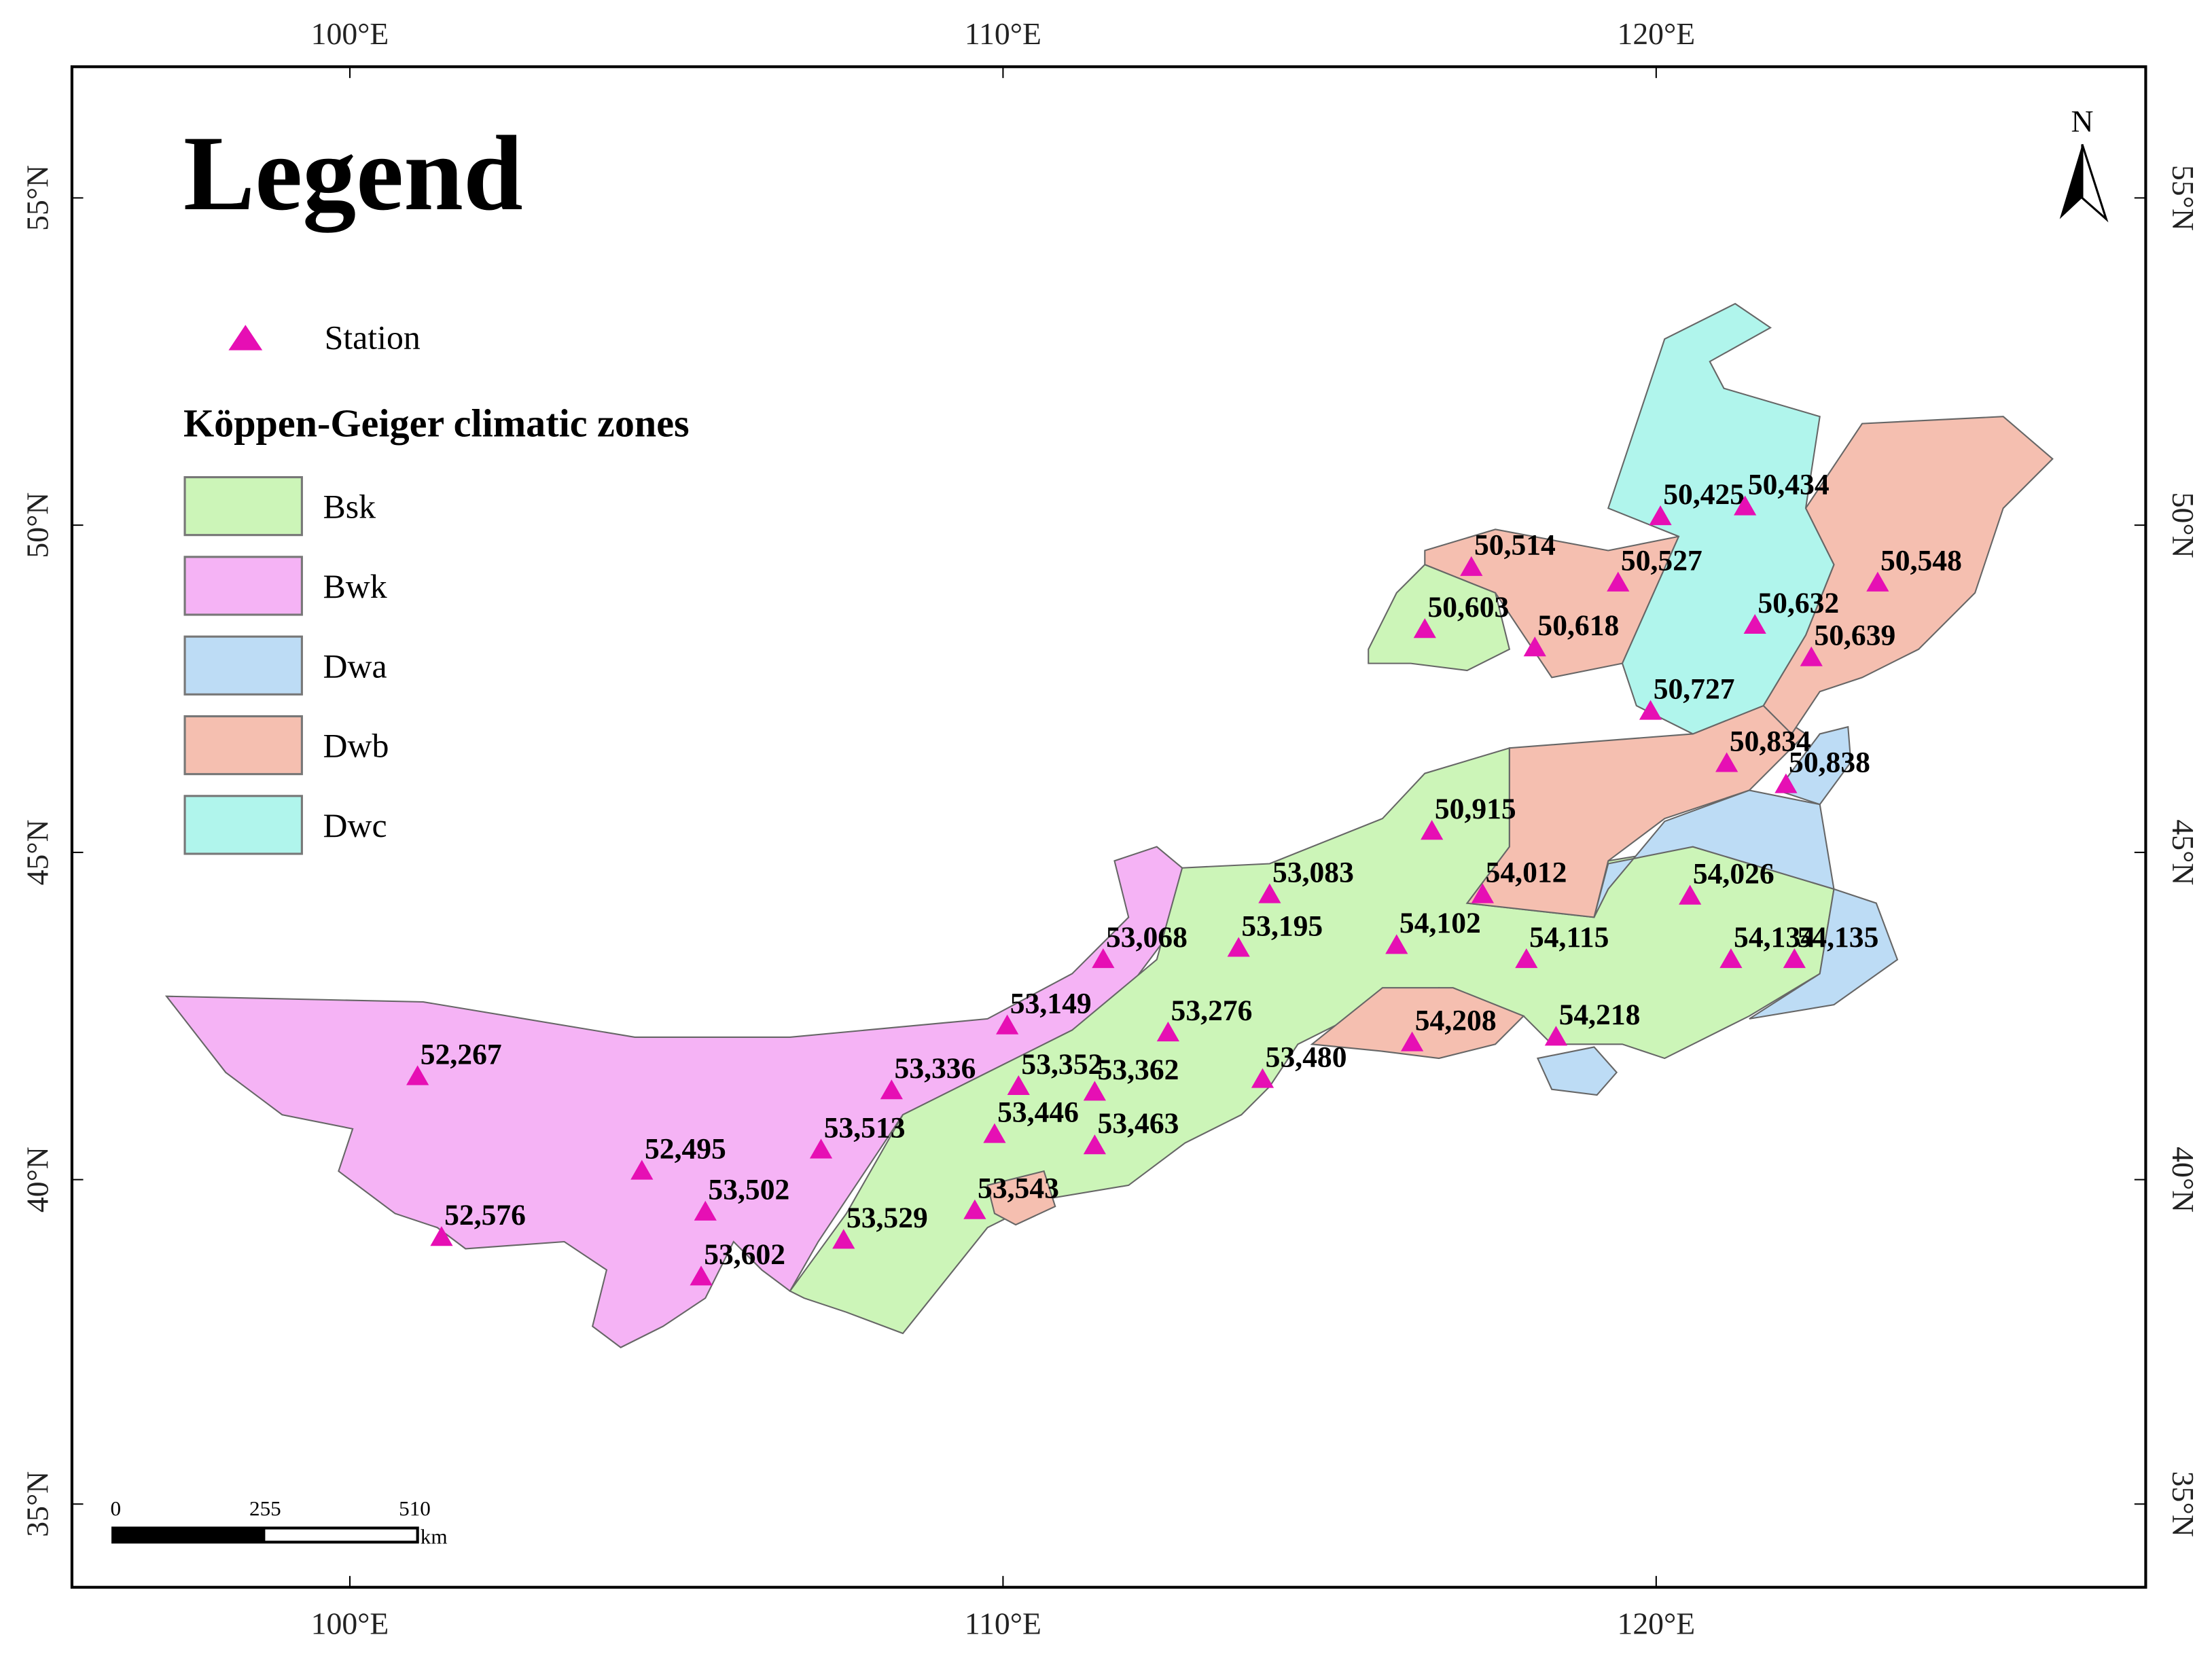 Image resolution: width=2212 pixels, height=1654 pixels. I want to click on zone-bwk, so click(673, 1097).